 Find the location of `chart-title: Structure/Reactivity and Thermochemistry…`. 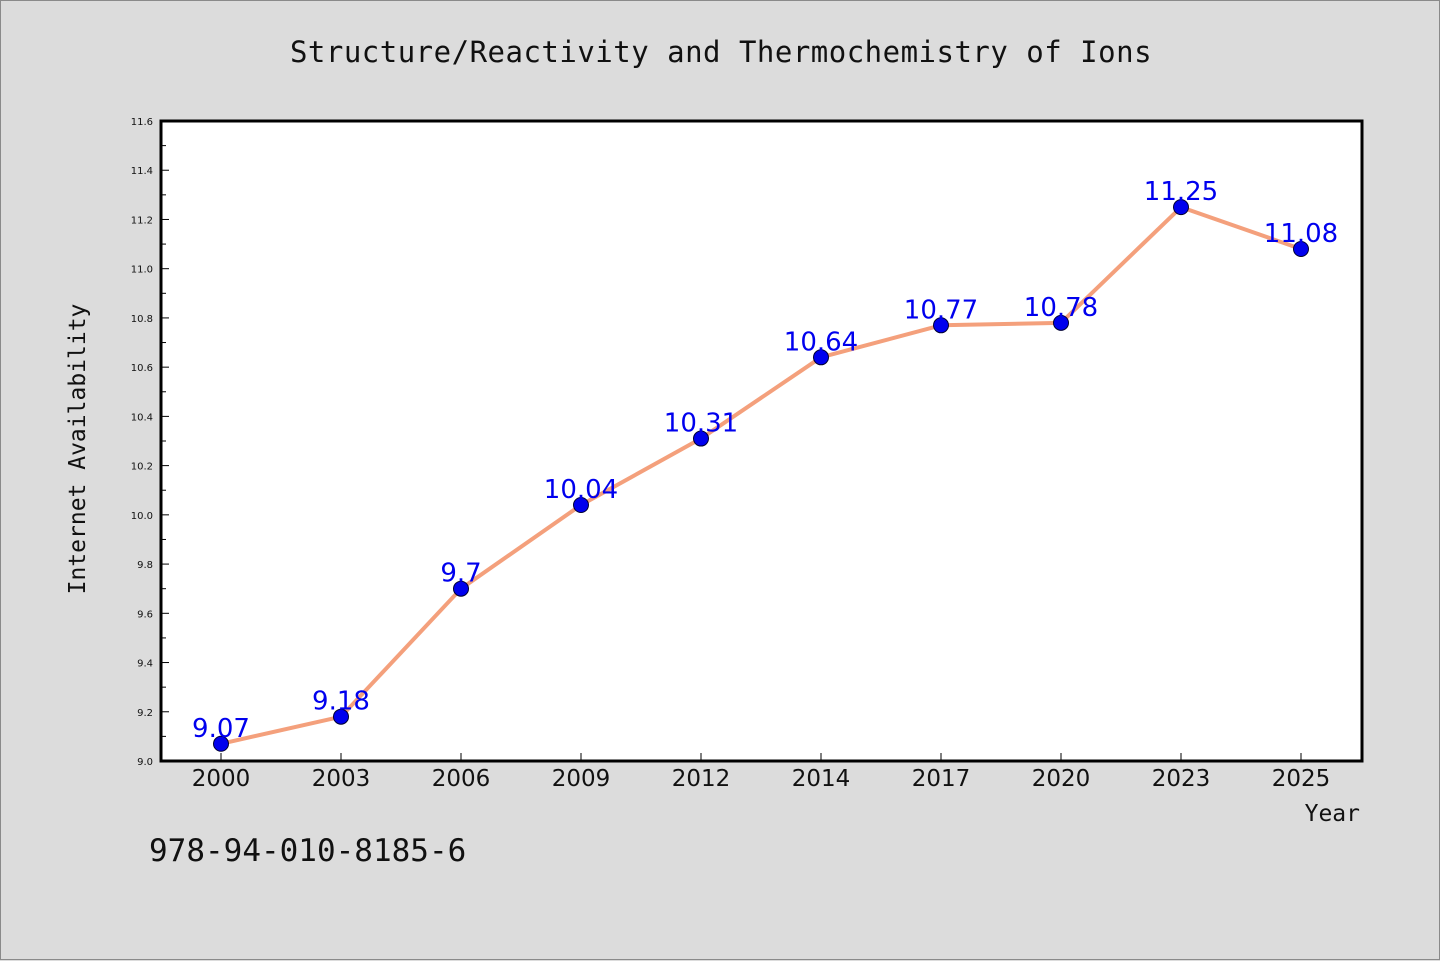

chart-title: Structure/Reactivity and Thermochemistry… is located at coordinates (721, 52).